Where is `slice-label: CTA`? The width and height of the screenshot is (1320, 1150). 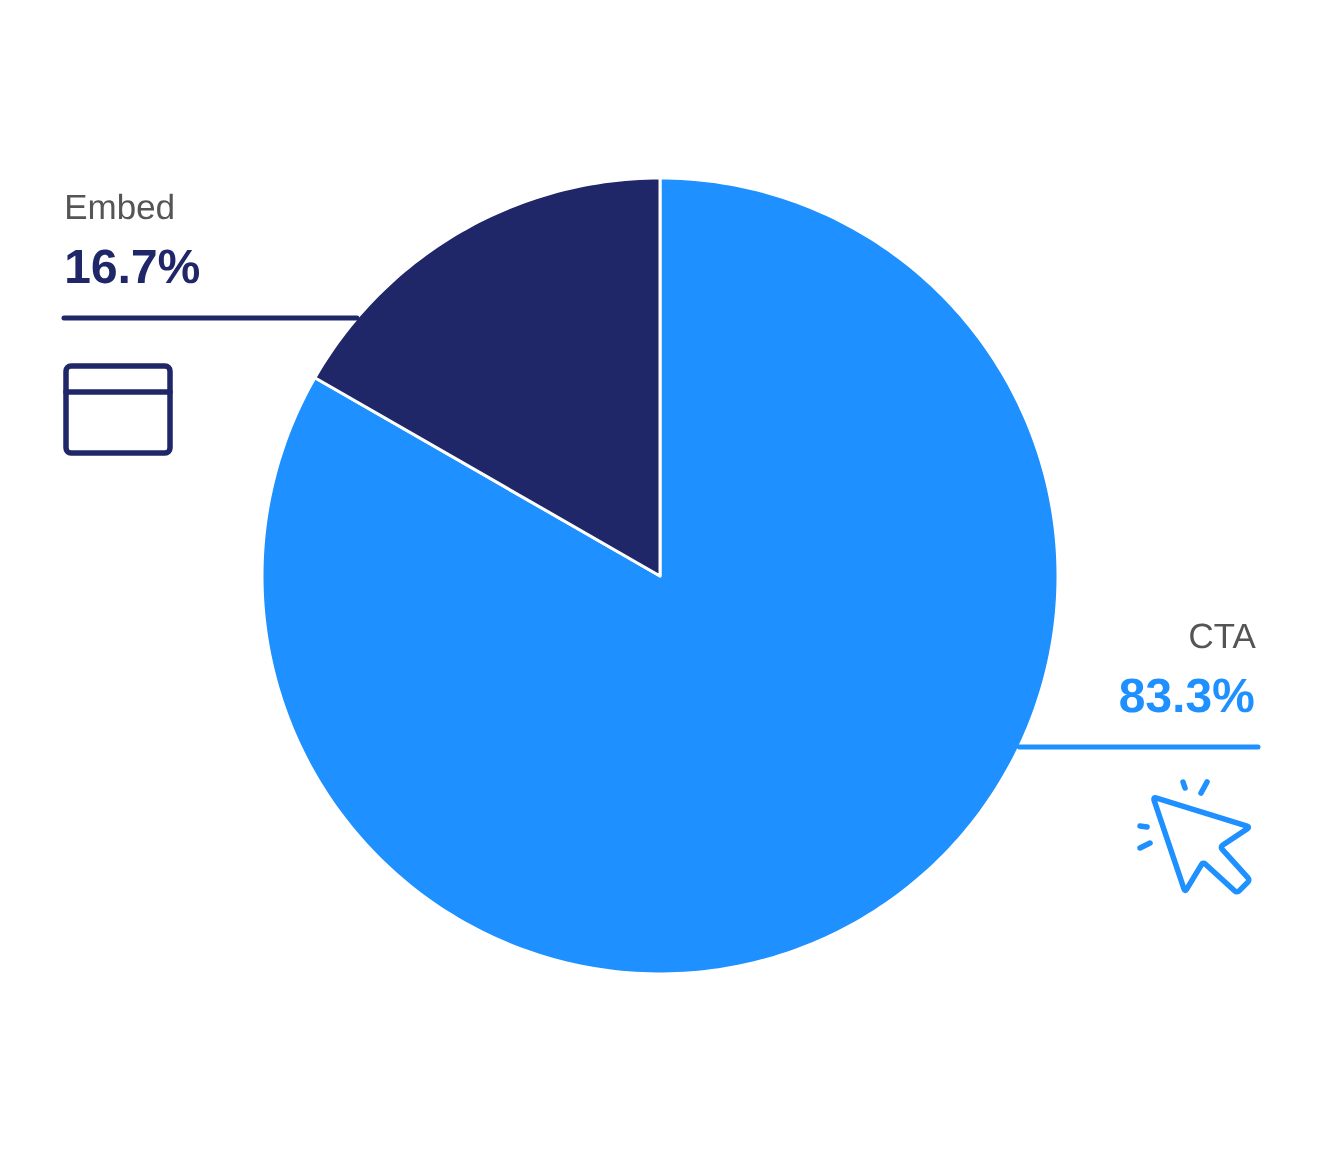
slice-label: CTA is located at coordinates (1223, 636).